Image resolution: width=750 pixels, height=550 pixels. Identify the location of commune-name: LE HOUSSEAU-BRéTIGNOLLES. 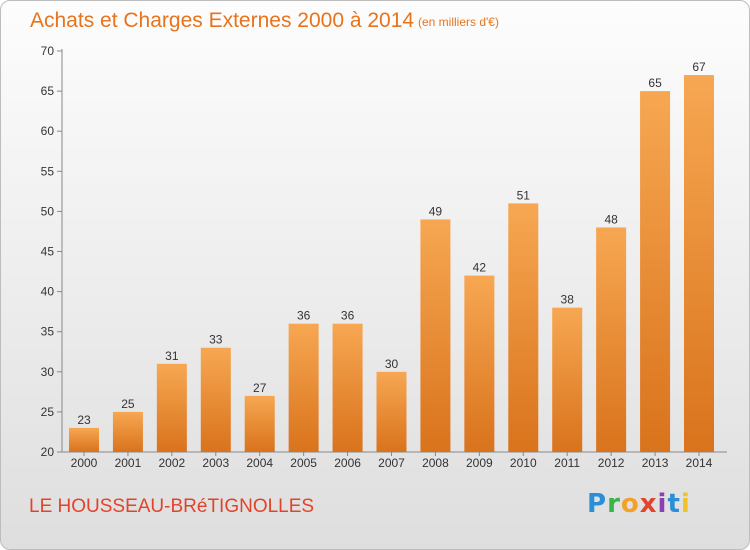
(172, 506).